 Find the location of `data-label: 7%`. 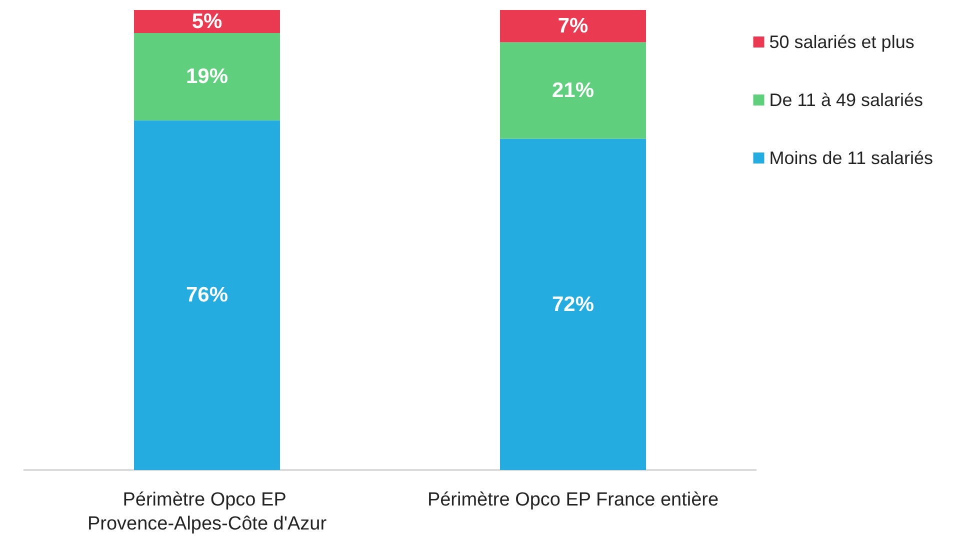

data-label: 7% is located at coordinates (573, 26).